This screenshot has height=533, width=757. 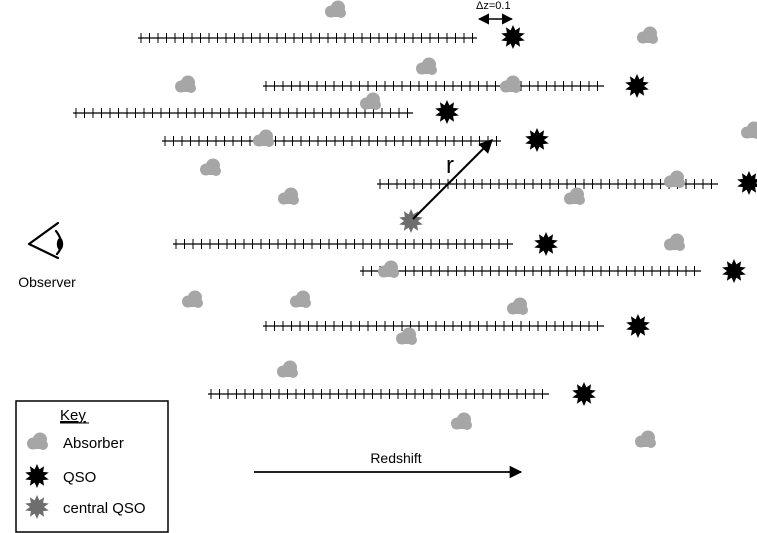 What do you see at coordinates (47, 282) in the screenshot?
I see `observer-label: Observer` at bounding box center [47, 282].